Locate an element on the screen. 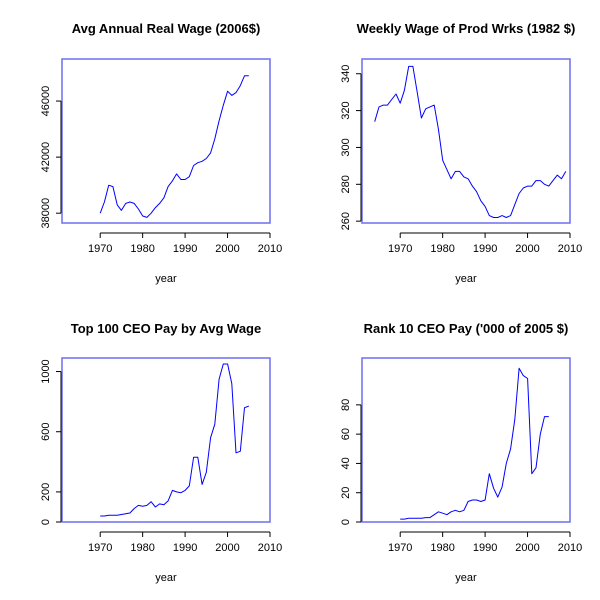  y-tick-label: 60 is located at coordinates (346, 434).